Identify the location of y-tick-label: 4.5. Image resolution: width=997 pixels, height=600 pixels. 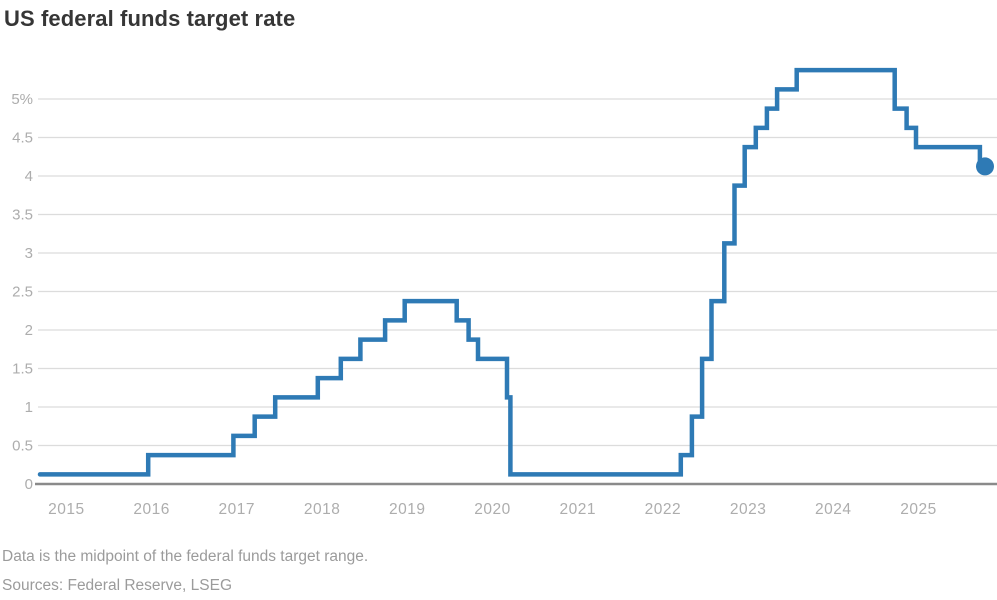
(22, 138).